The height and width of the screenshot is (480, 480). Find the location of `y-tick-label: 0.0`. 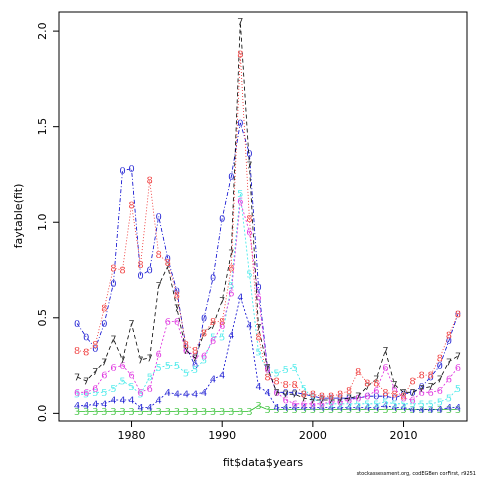

y-tick-label: 0.0 is located at coordinates (42, 414).